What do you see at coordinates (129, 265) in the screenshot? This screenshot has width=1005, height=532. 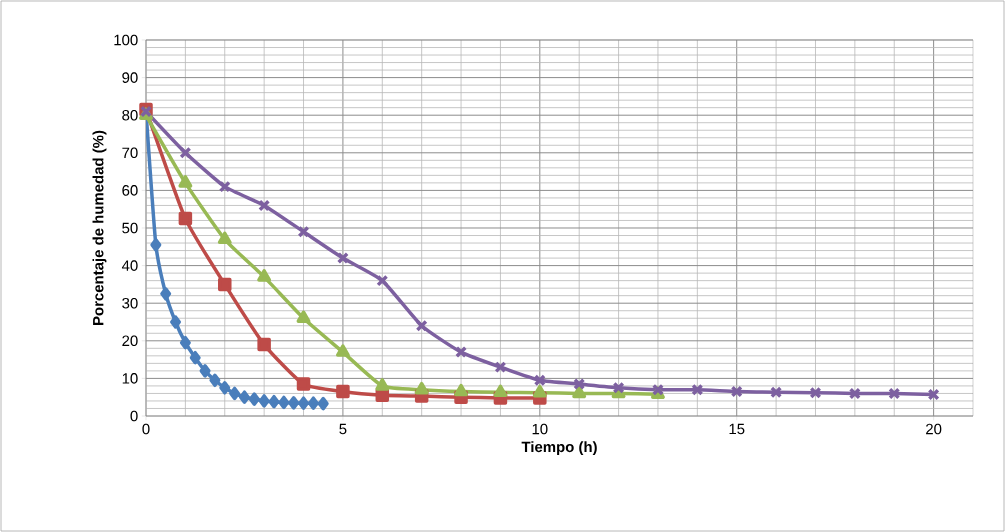 I see `y-tick-label: 40` at bounding box center [129, 265].